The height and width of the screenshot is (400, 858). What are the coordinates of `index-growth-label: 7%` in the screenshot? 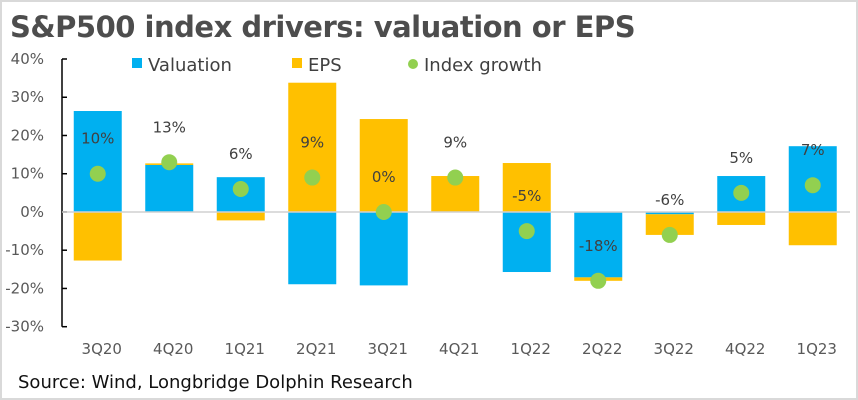 It's located at (813, 150).